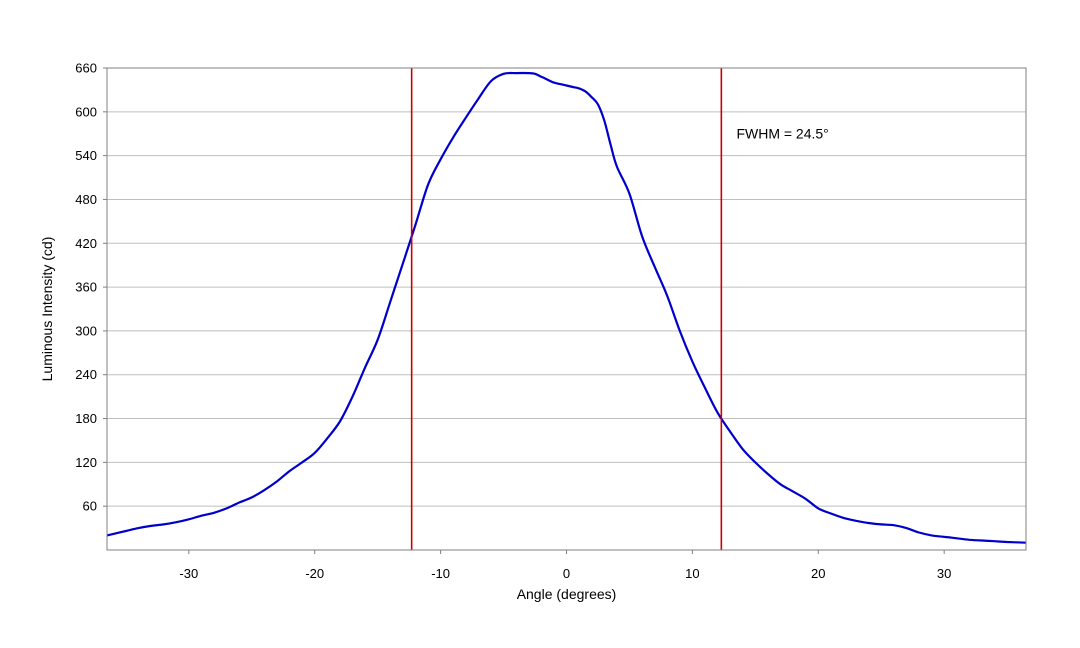 Image resolution: width=1080 pixels, height=648 pixels. I want to click on y-tick-label: 480, so click(86, 199).